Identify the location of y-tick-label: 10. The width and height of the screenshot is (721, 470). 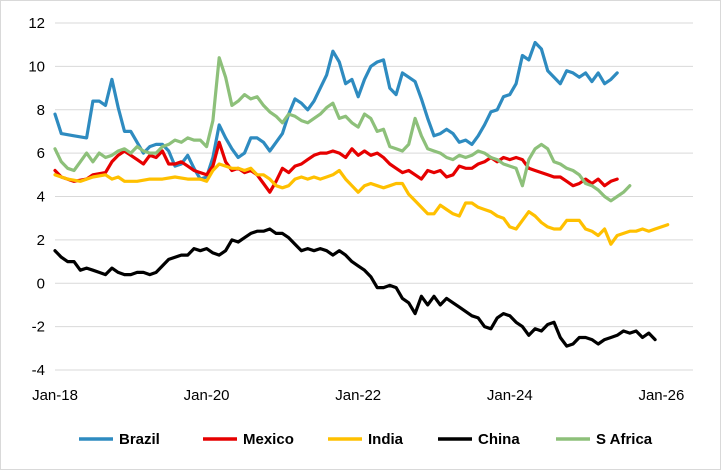
(36, 66).